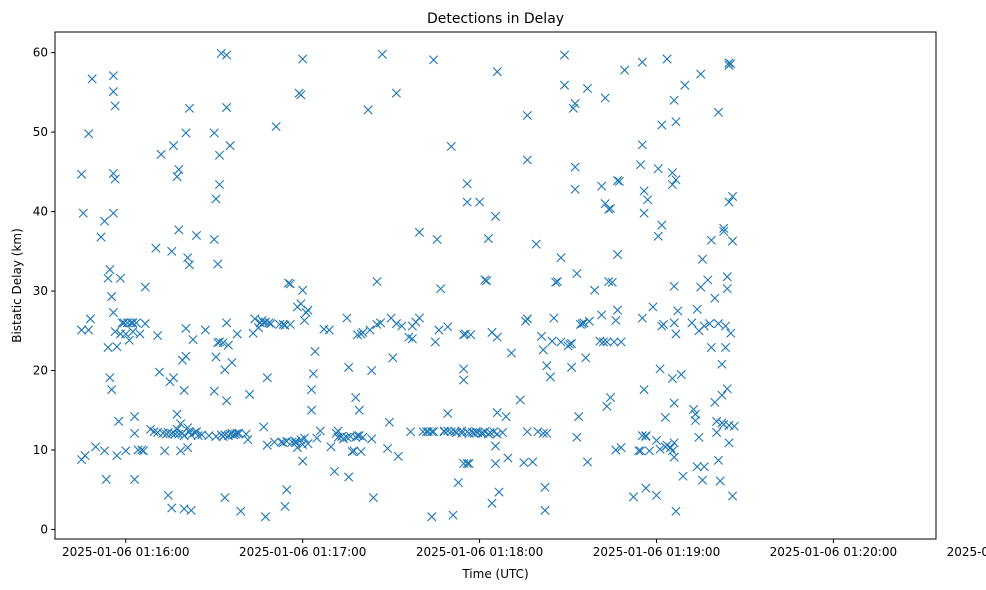 This screenshot has width=986, height=590. Describe the element at coordinates (966, 552) in the screenshot. I see `x-tick-label: 2025-01-06 01:21:00` at that location.